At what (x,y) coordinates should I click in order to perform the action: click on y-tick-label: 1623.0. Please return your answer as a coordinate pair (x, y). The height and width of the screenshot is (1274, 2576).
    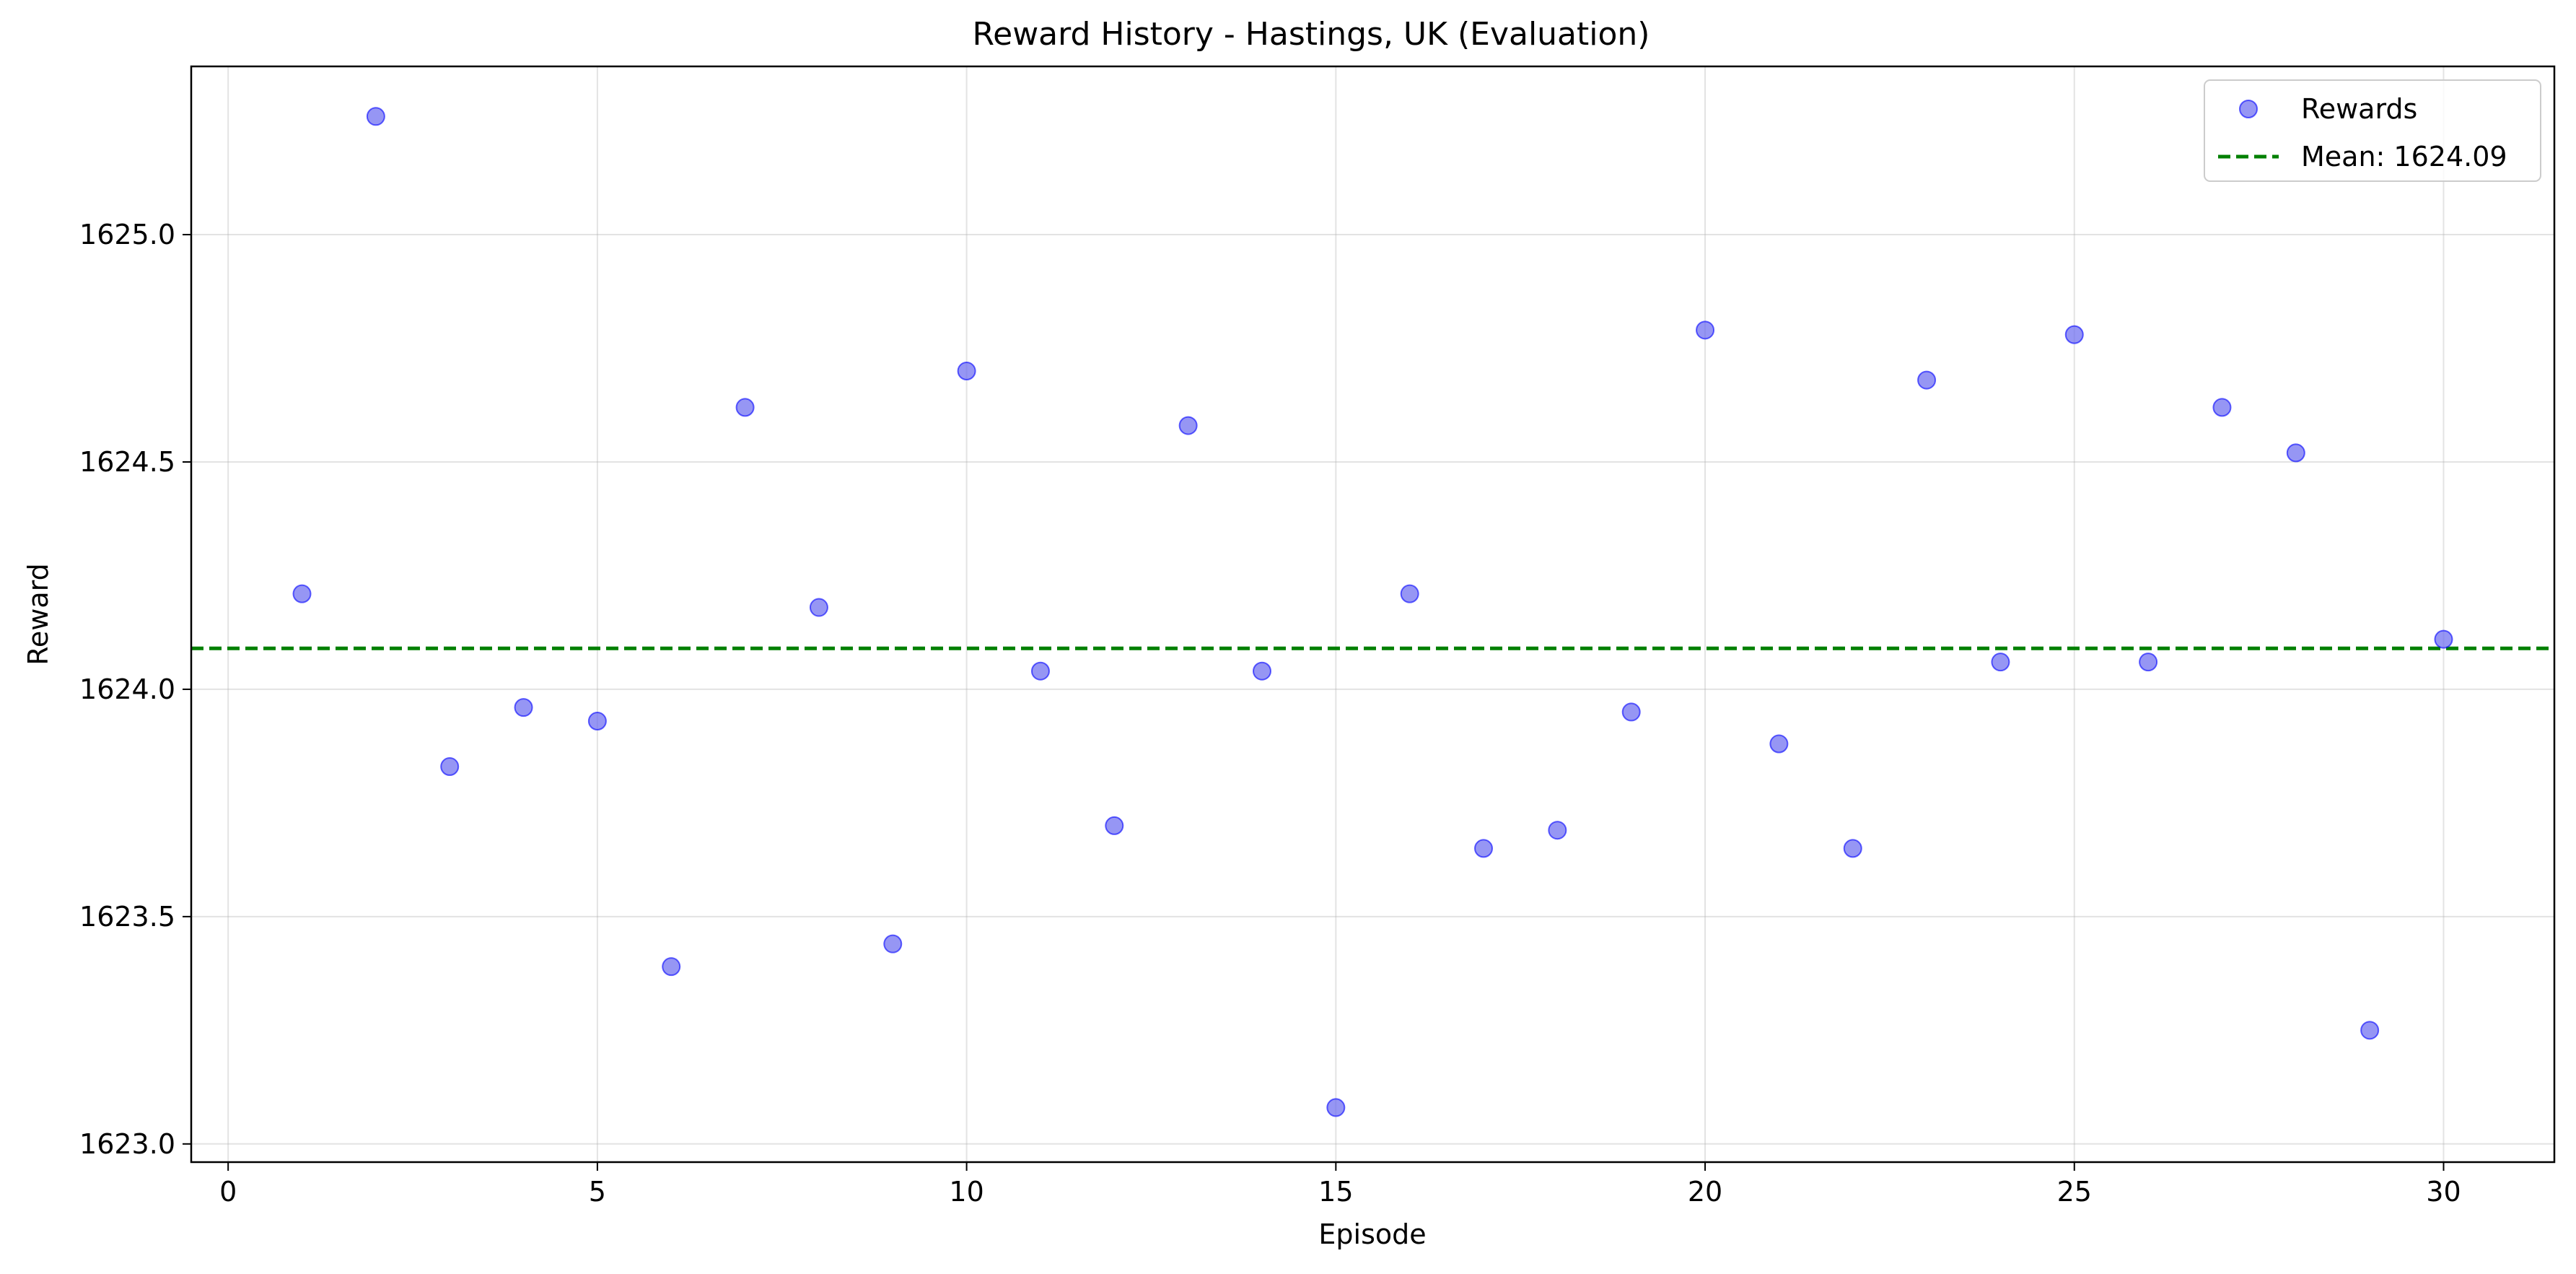
    Looking at the image, I should click on (127, 1144).